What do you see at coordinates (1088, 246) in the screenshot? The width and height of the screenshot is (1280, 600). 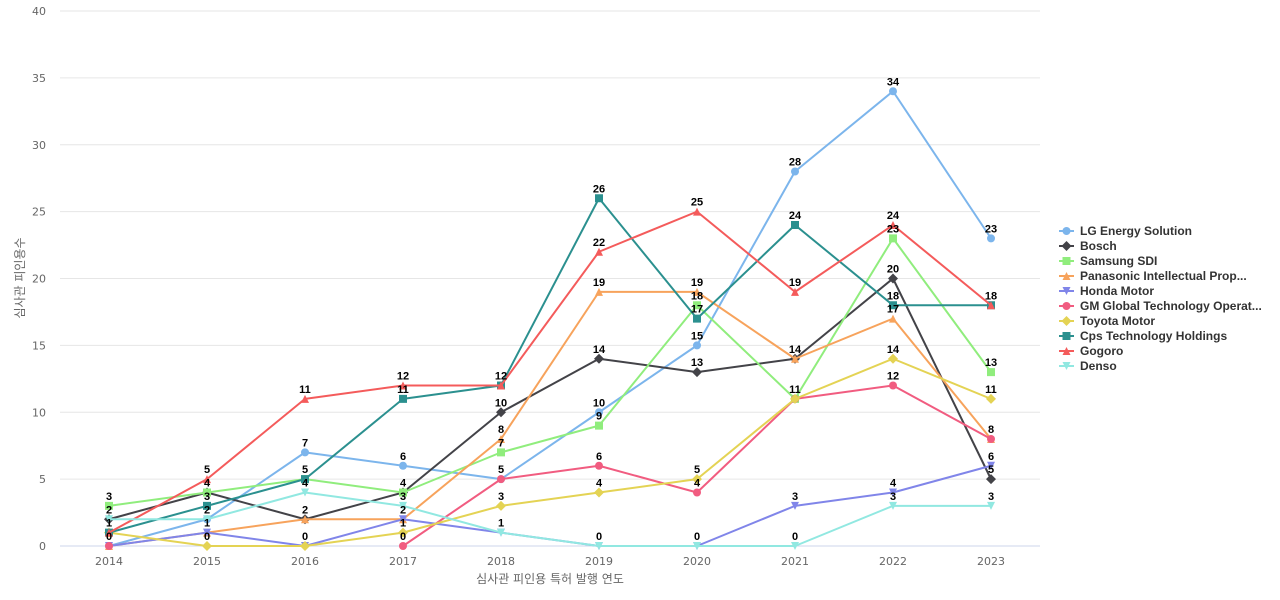 I see `legend-item: Bosch` at bounding box center [1088, 246].